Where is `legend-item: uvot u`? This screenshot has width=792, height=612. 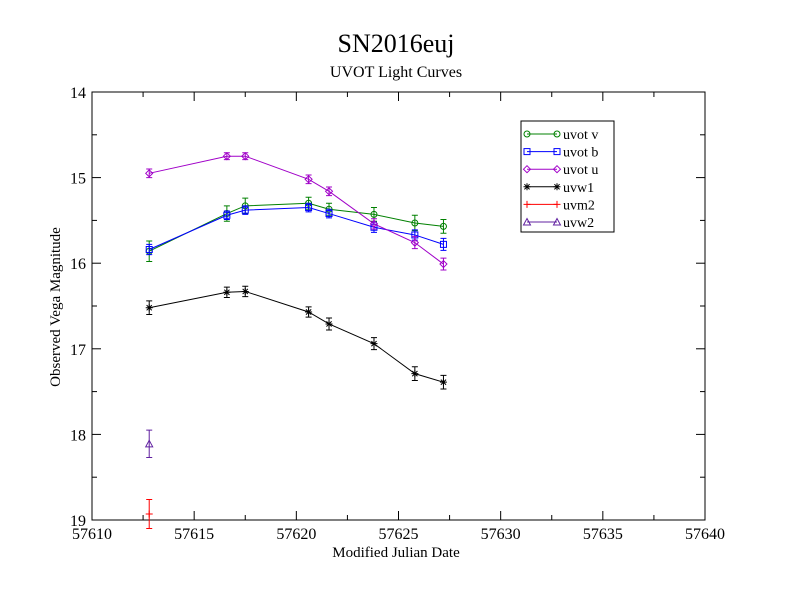
legend-item: uvot u is located at coordinates (560, 170).